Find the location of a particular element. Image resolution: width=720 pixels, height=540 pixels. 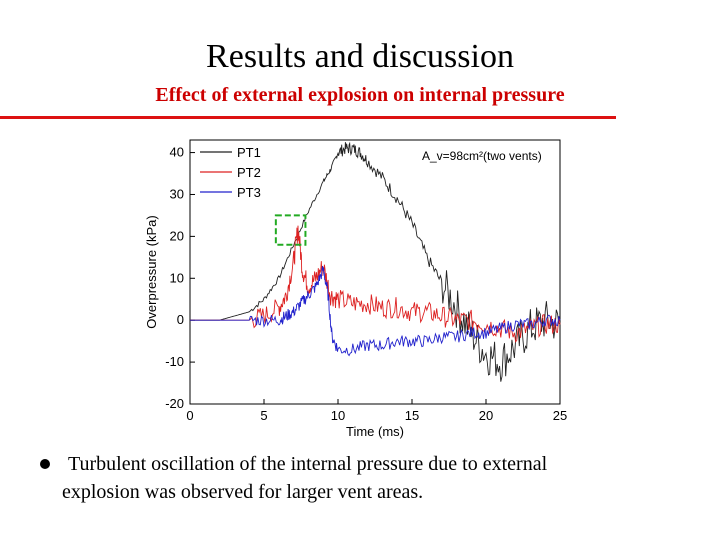

y-axis-label: Overpressure (kPa) is located at coordinates (151, 271).